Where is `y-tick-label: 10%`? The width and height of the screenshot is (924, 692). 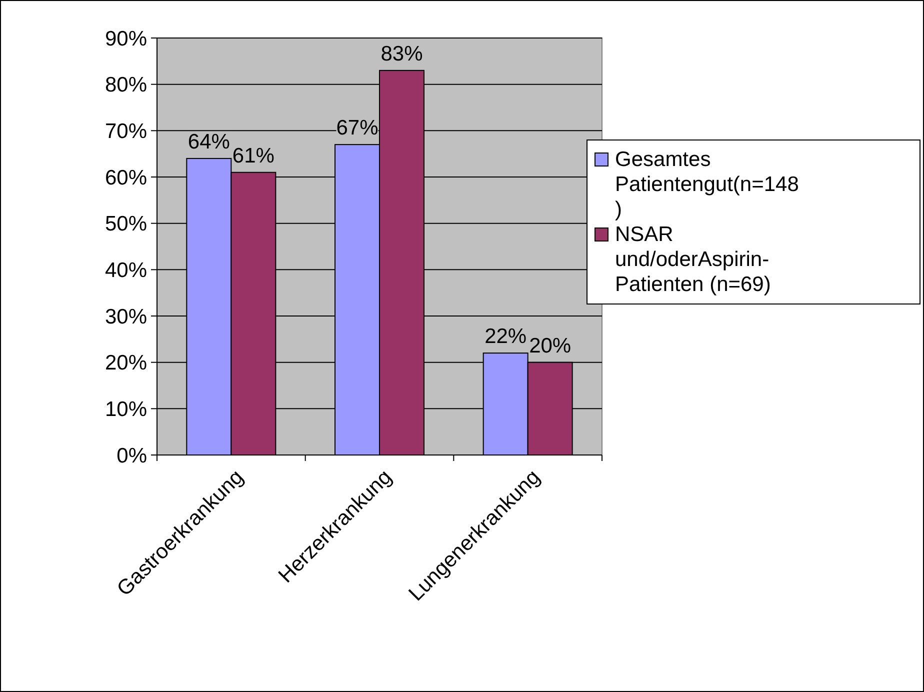 y-tick-label: 10% is located at coordinates (125, 410).